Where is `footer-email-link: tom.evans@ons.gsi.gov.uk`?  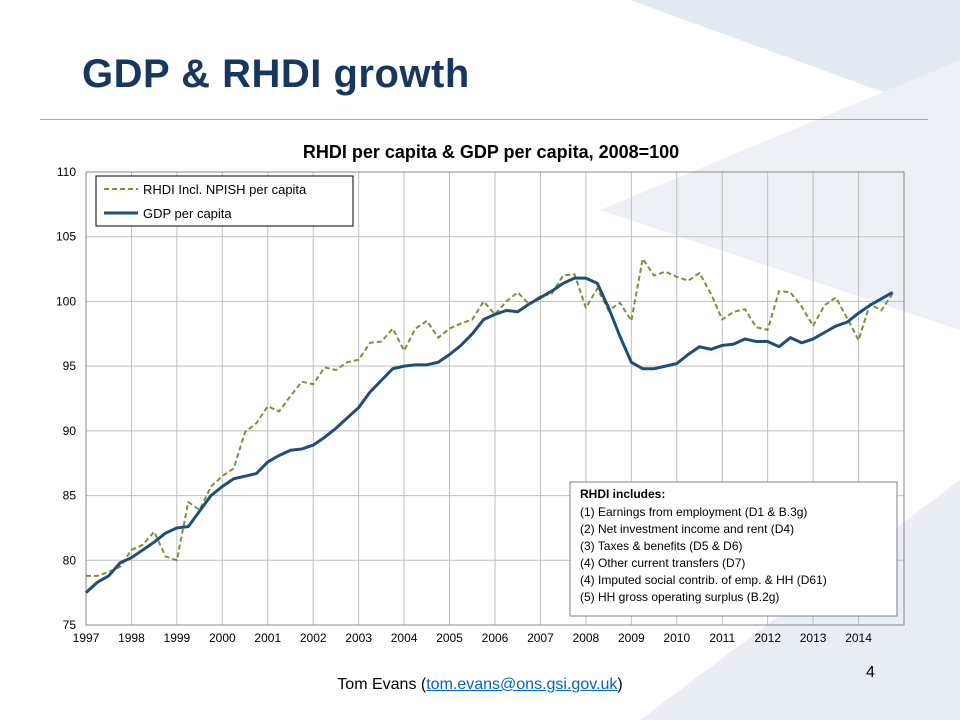 footer-email-link: tom.evans@ons.gsi.gov.uk is located at coordinates (522, 684).